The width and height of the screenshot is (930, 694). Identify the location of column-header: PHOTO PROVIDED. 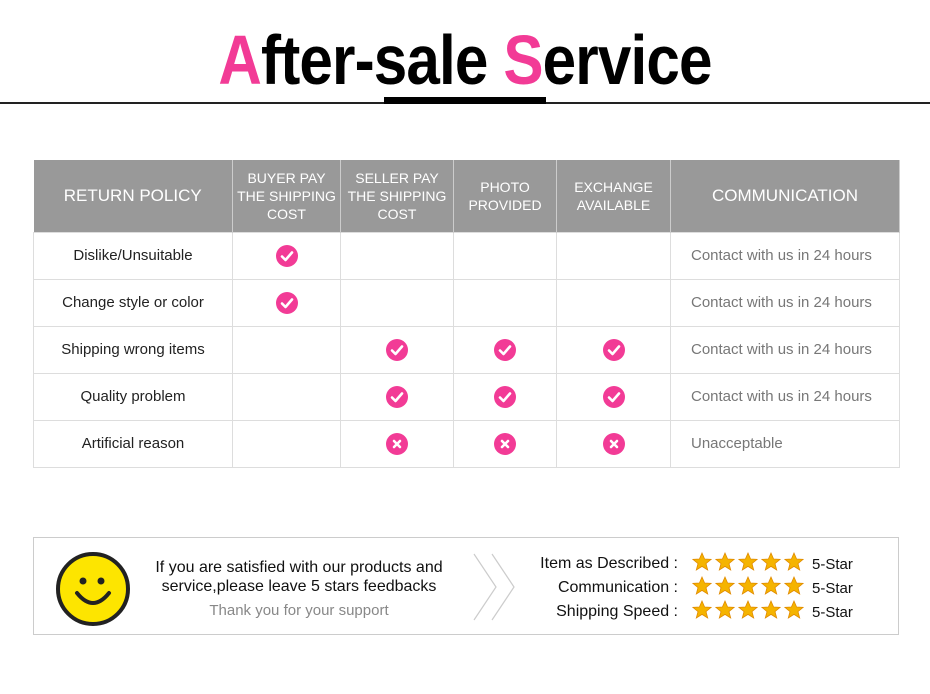
(505, 196).